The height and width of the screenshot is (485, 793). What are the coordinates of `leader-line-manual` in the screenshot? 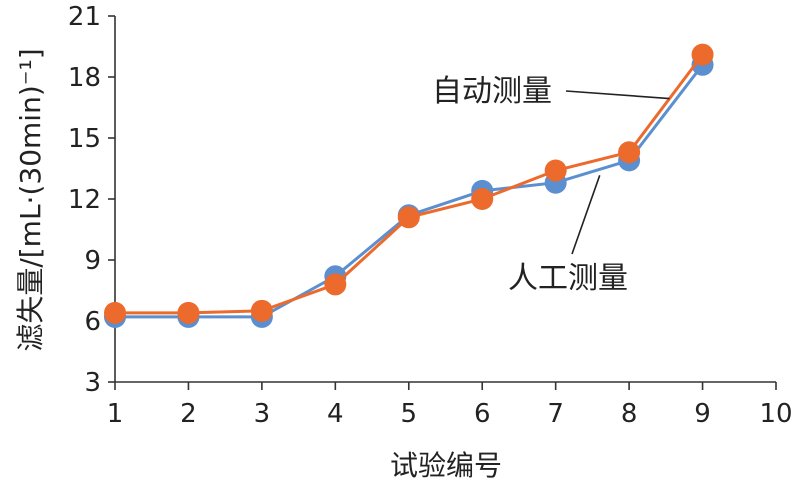 It's located at (586, 215).